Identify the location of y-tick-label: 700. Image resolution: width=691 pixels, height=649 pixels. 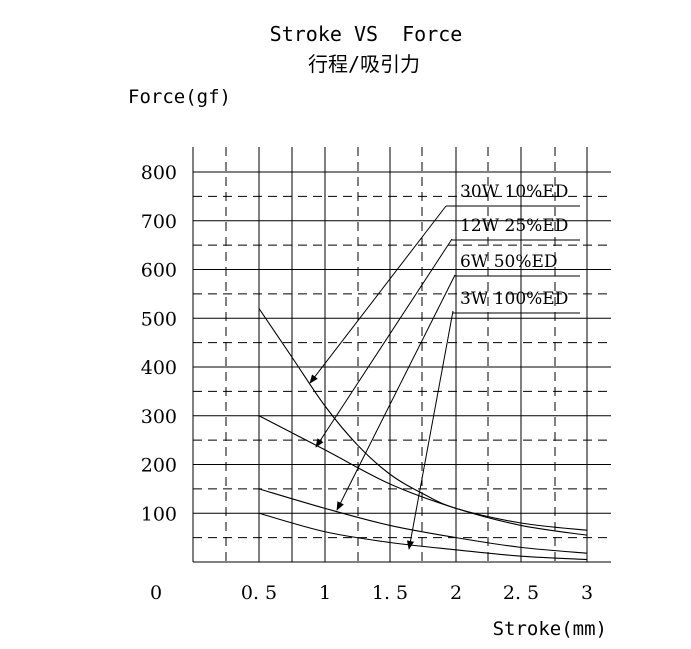
(159, 222).